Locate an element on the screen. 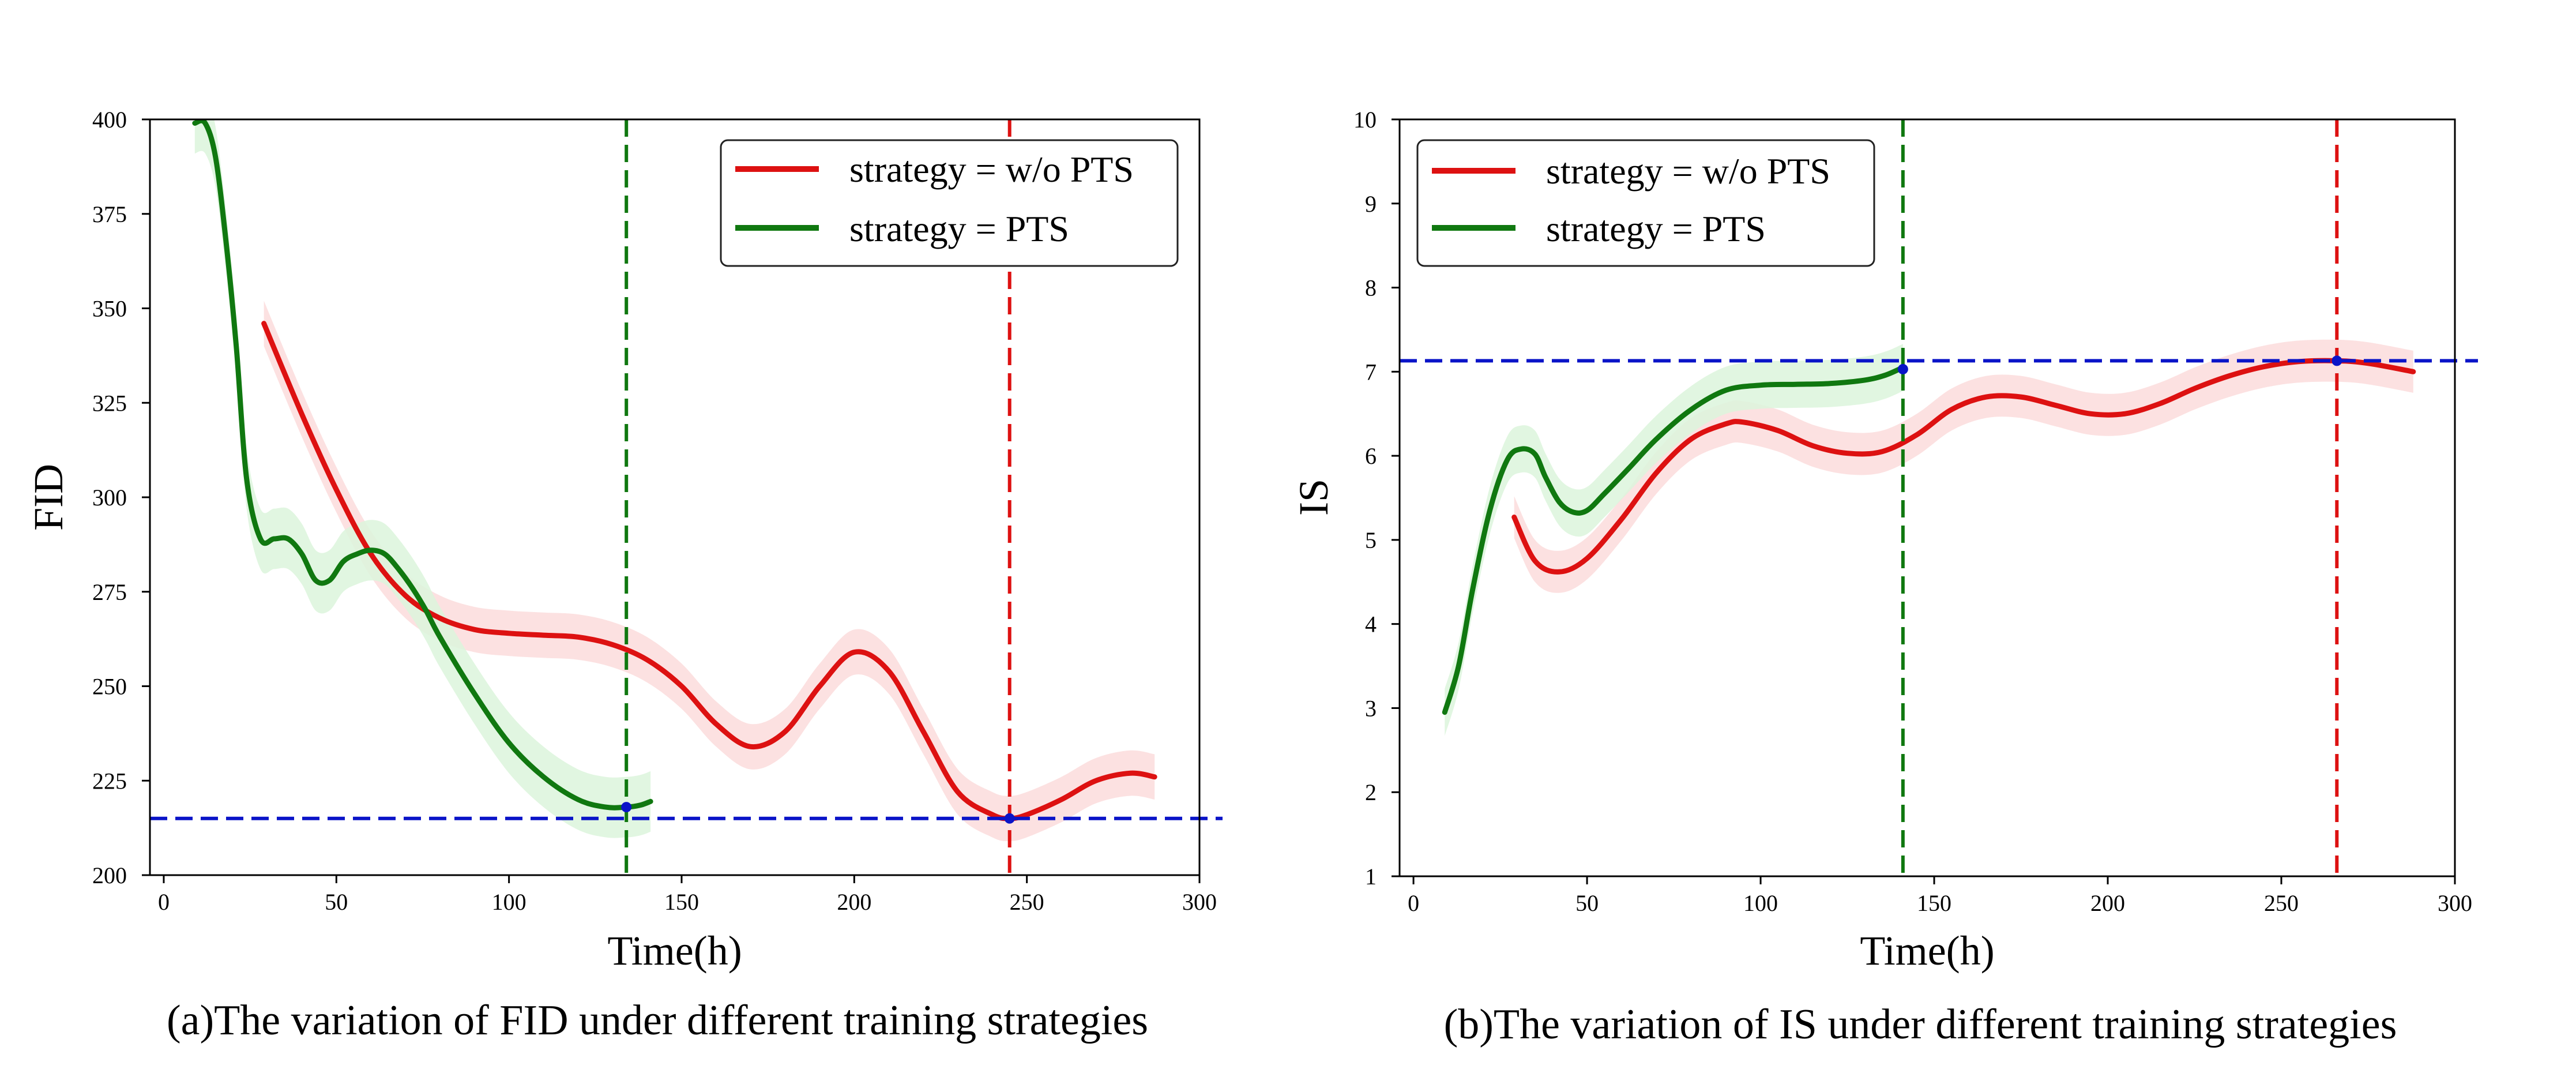 Image resolution: width=2576 pixels, height=1073 pixels. is-y-tick-label: 10 is located at coordinates (1365, 120).